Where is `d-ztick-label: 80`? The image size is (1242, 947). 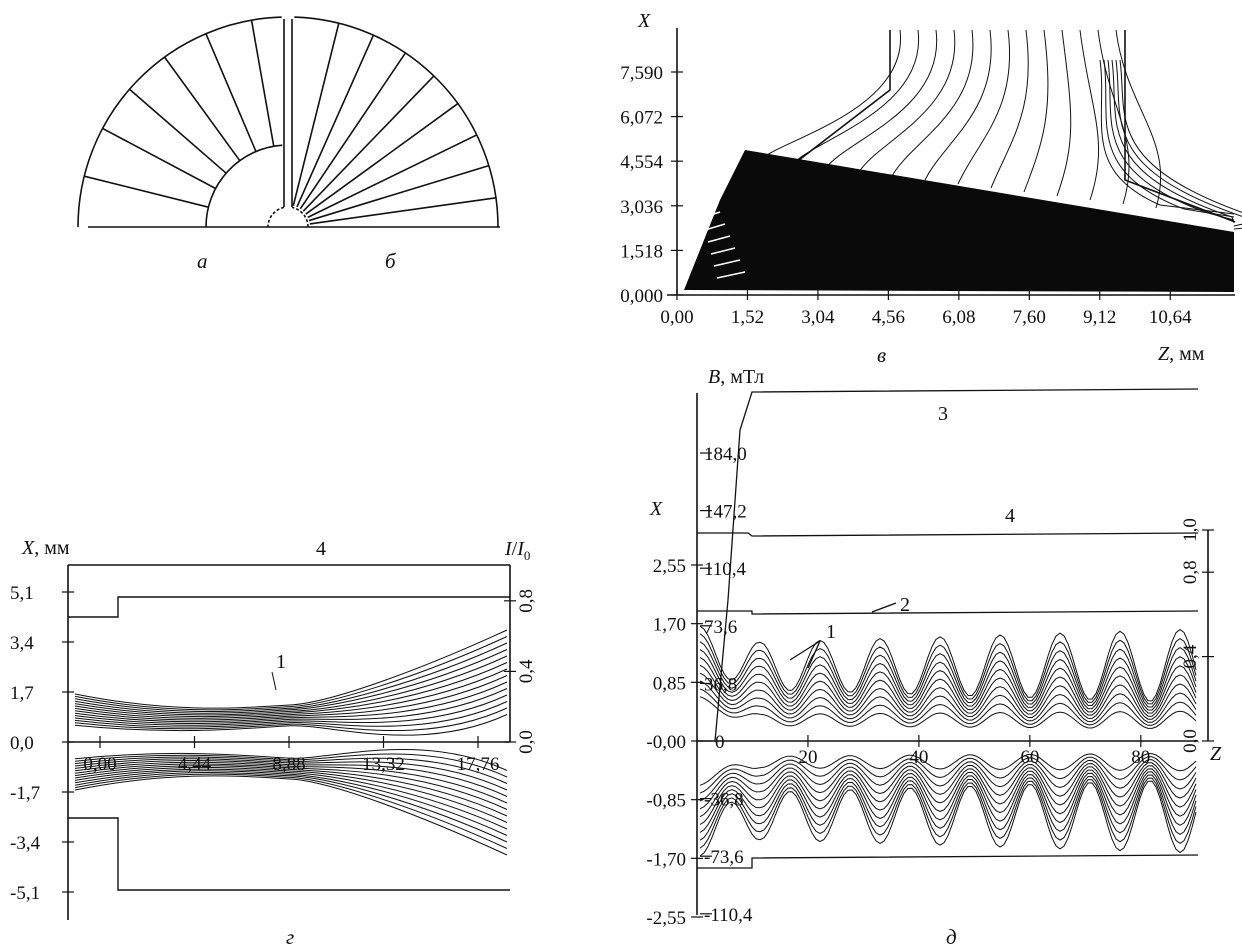
d-ztick-label: 80 is located at coordinates (1140, 757).